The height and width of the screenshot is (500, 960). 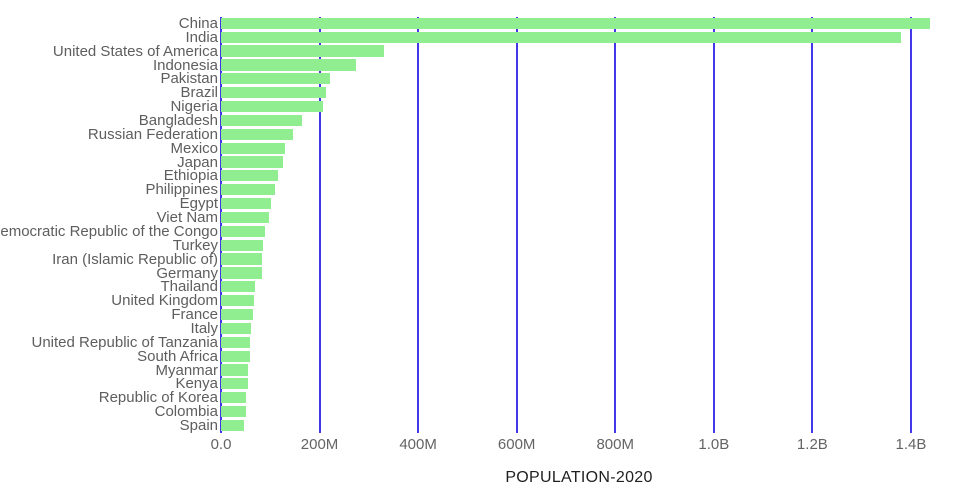 I want to click on ylabel-united-states-of-america: United States of America, so click(x=135, y=51).